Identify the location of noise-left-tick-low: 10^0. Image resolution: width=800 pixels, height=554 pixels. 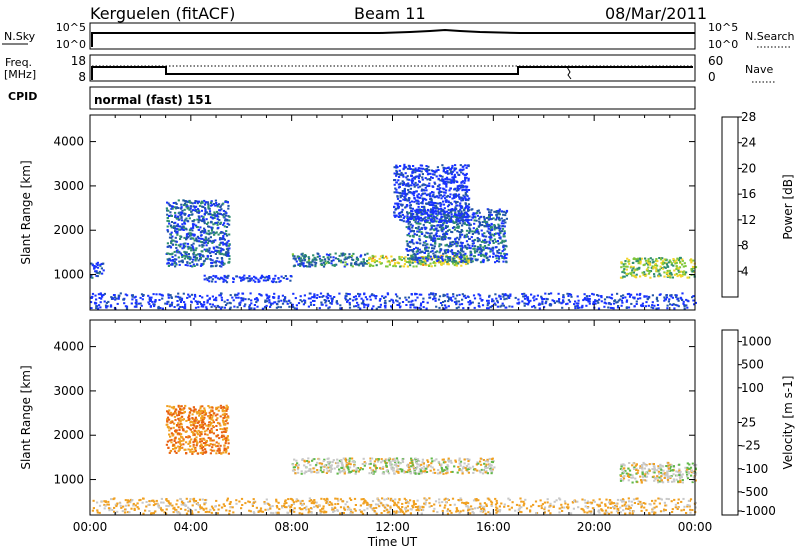
(71, 44).